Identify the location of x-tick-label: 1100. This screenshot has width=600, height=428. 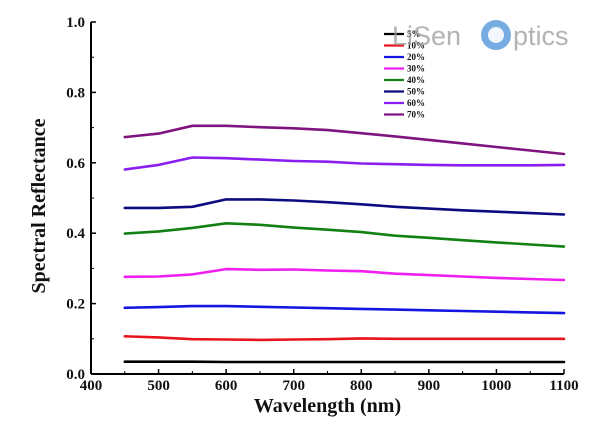
(563, 386).